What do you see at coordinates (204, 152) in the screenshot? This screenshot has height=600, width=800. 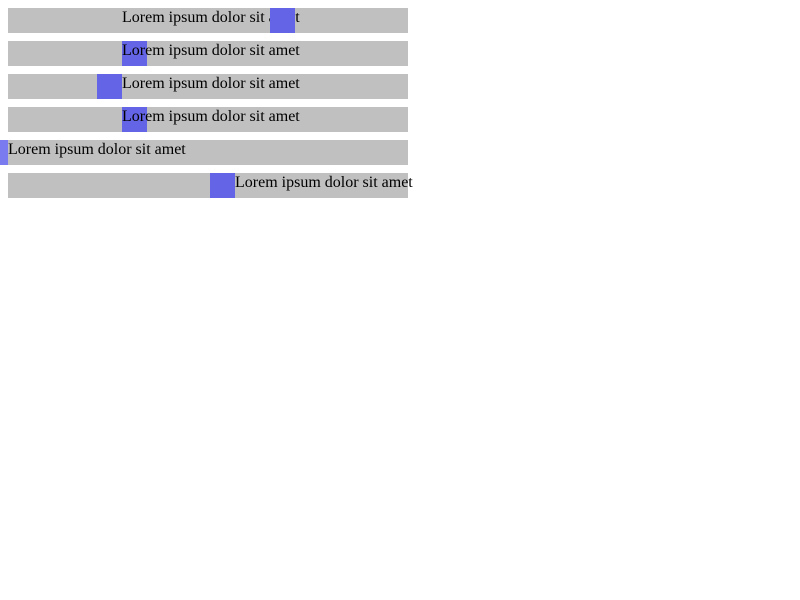 I see `row-5: Lorem ipsum dolor sit amet` at bounding box center [204, 152].